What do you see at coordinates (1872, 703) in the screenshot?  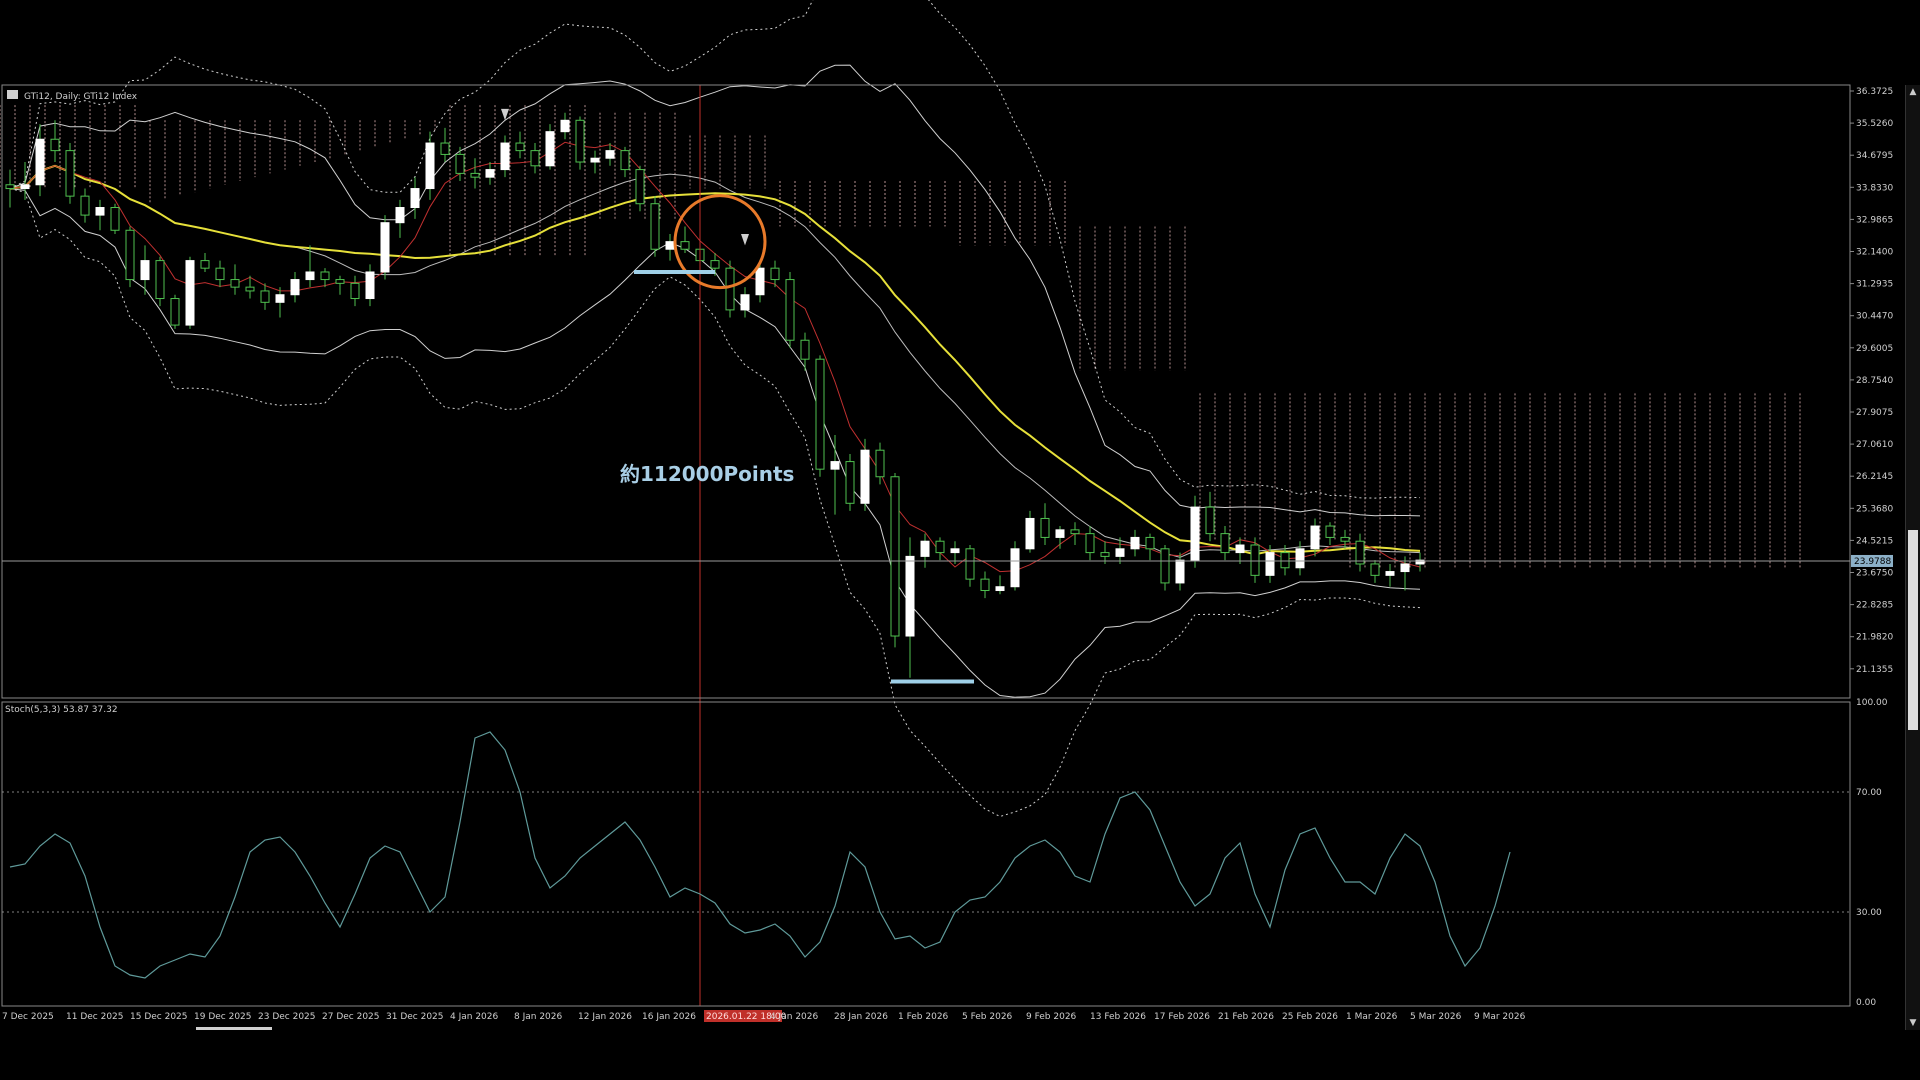 I see `stoch-tick-label: 100.00` at bounding box center [1872, 703].